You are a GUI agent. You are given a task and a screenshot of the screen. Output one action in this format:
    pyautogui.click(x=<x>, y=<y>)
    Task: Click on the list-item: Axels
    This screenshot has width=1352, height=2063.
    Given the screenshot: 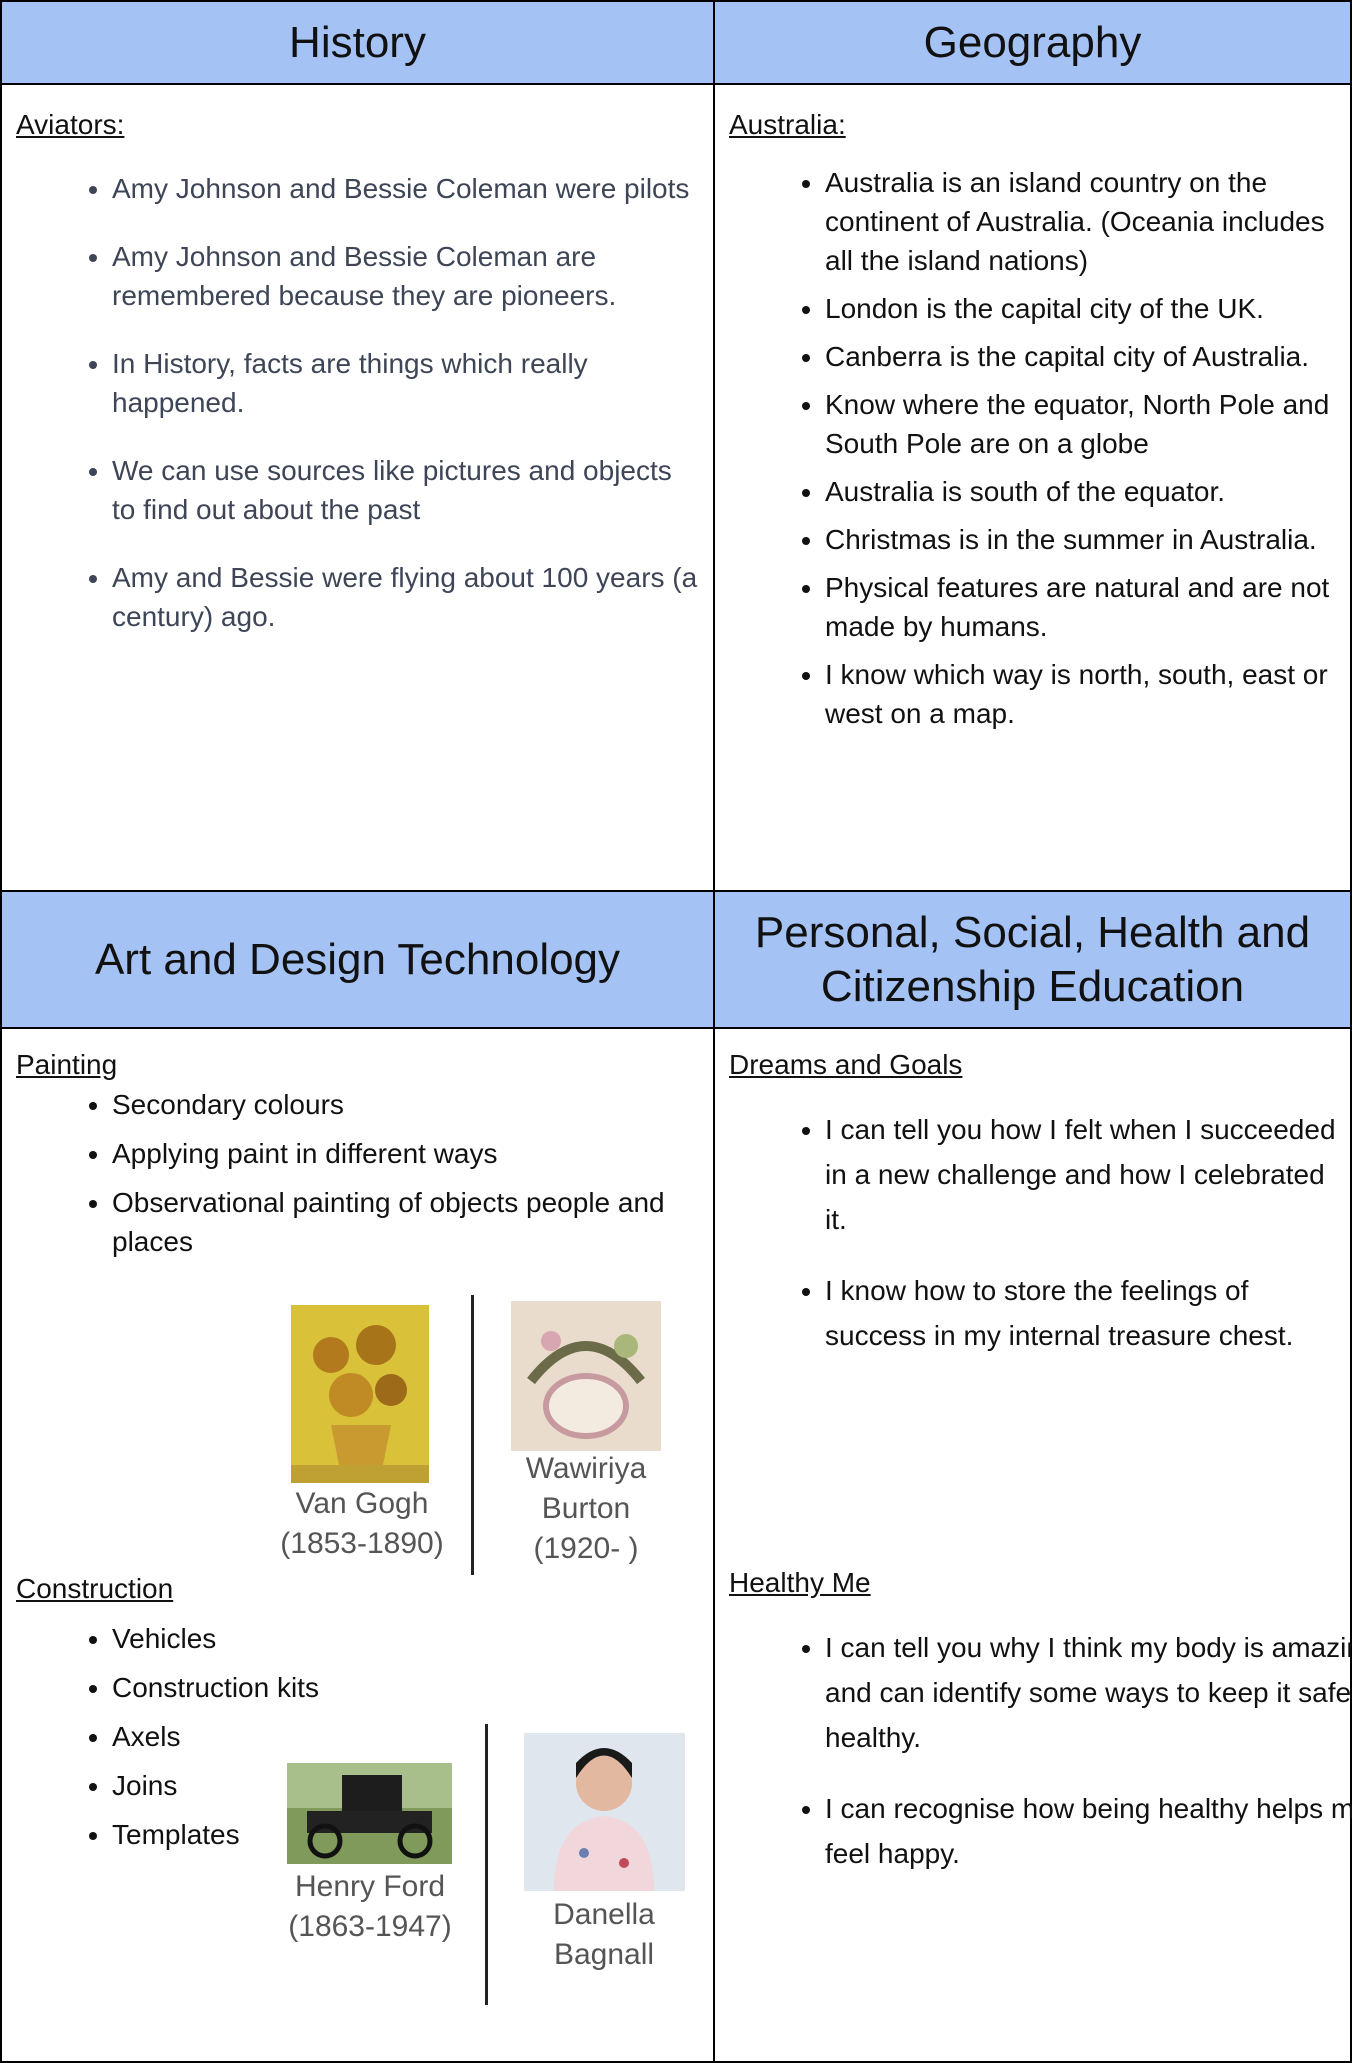 What is the action you would take?
    pyautogui.click(x=215, y=1736)
    